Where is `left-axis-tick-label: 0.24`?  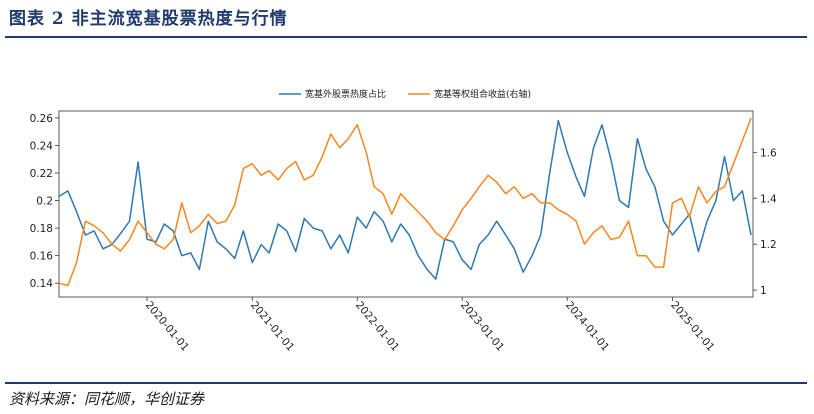
left-axis-tick-label: 0.24 is located at coordinates (42, 146).